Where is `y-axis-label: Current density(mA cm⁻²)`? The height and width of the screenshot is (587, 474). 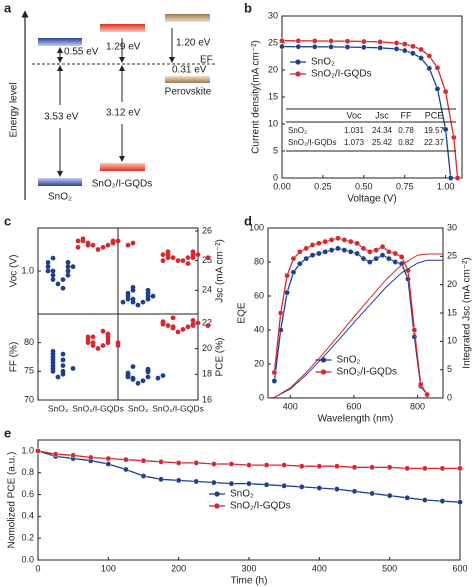
y-axis-label: Current density(mA cm⁻²) is located at coordinates (256, 97).